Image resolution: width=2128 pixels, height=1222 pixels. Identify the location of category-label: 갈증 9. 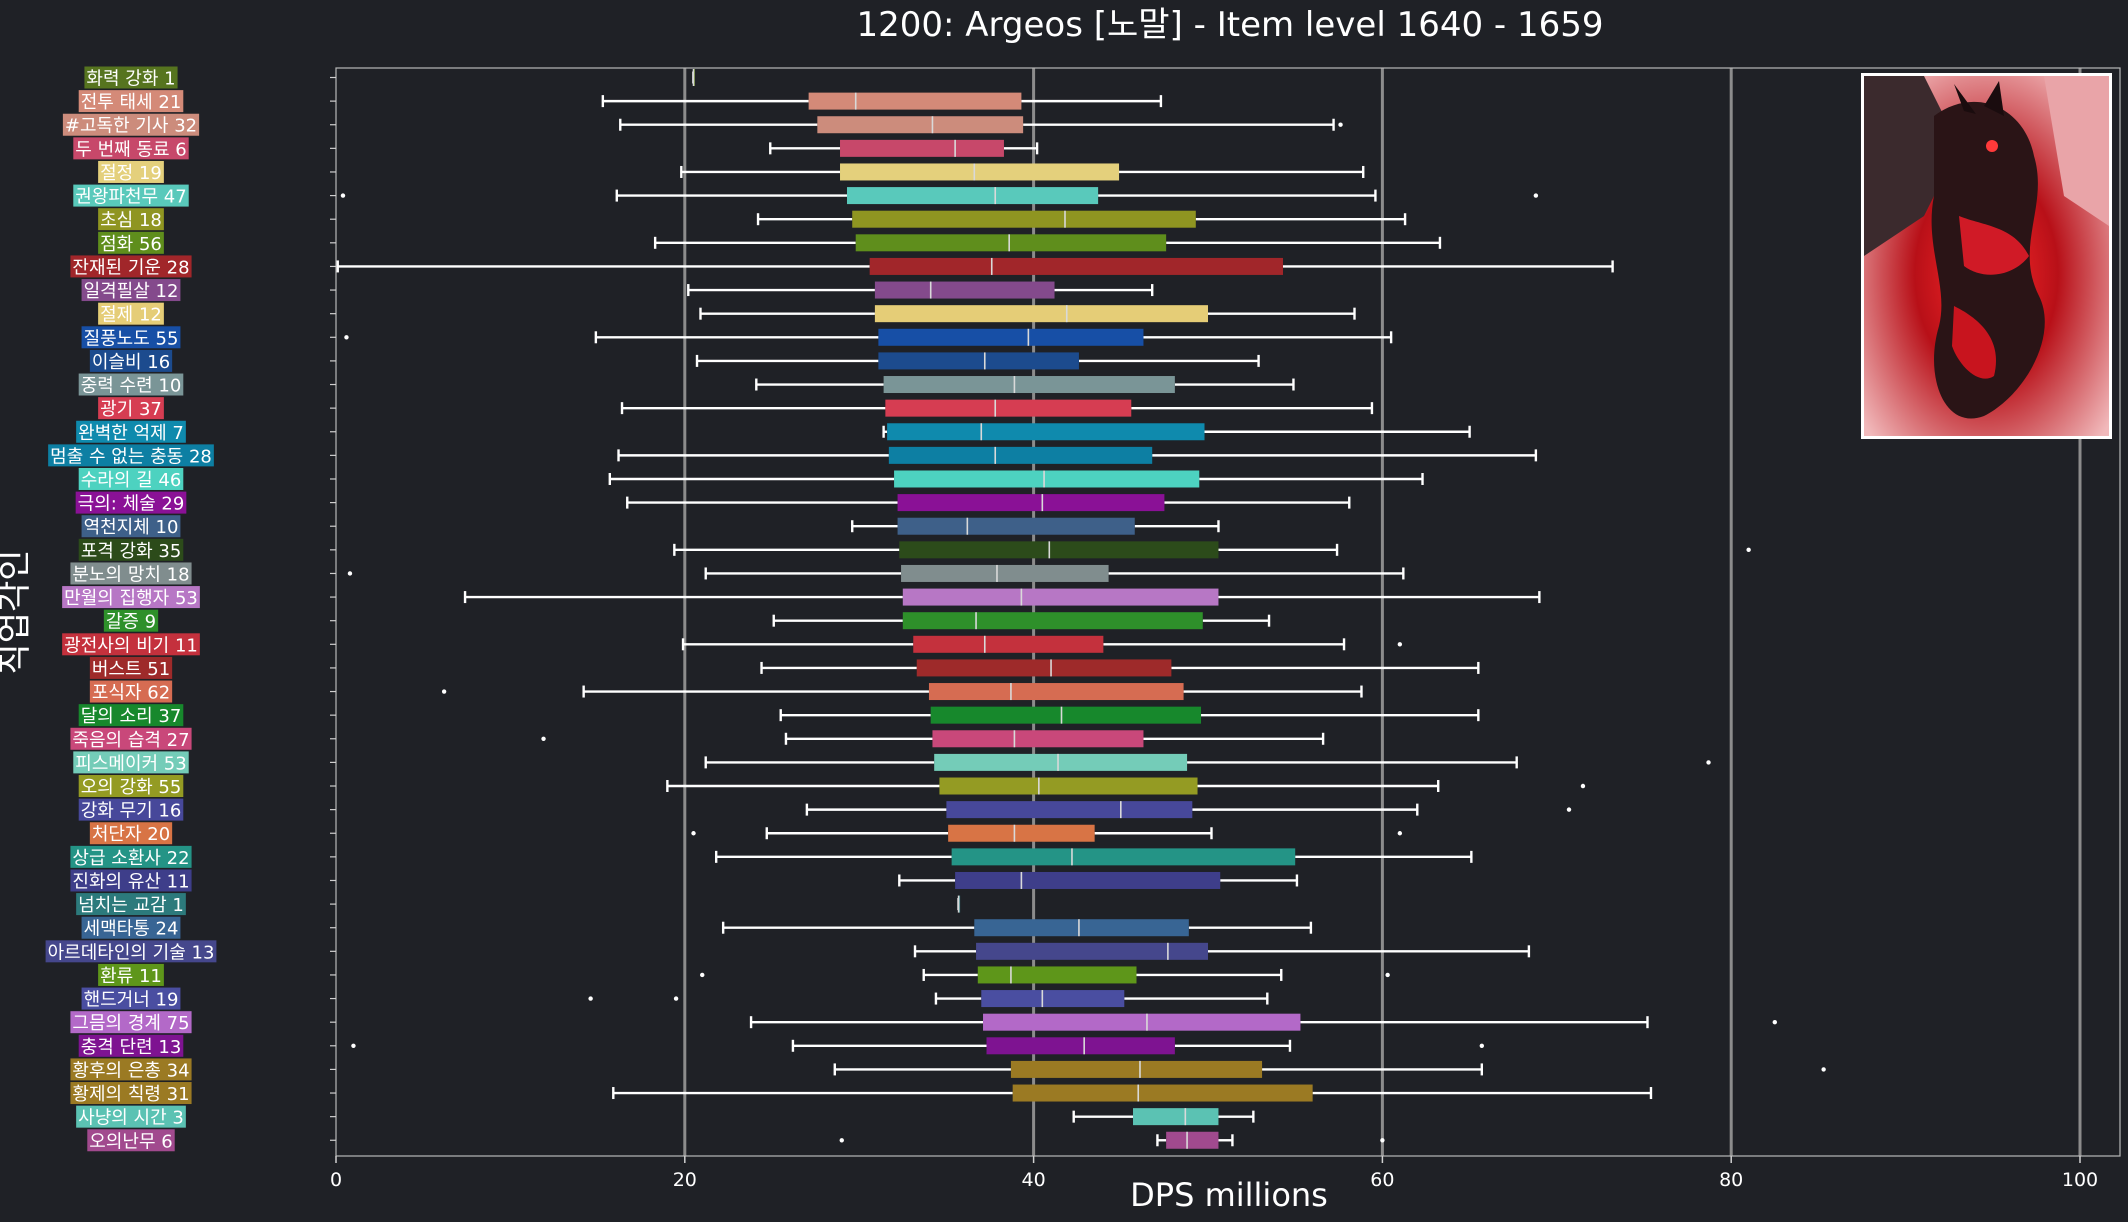
(131, 621).